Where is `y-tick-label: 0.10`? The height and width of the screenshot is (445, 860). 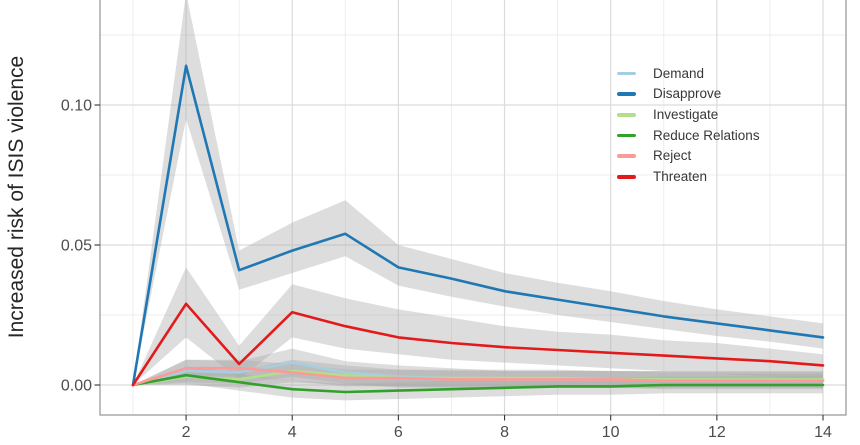
y-tick-label: 0.10 is located at coordinates (76, 106).